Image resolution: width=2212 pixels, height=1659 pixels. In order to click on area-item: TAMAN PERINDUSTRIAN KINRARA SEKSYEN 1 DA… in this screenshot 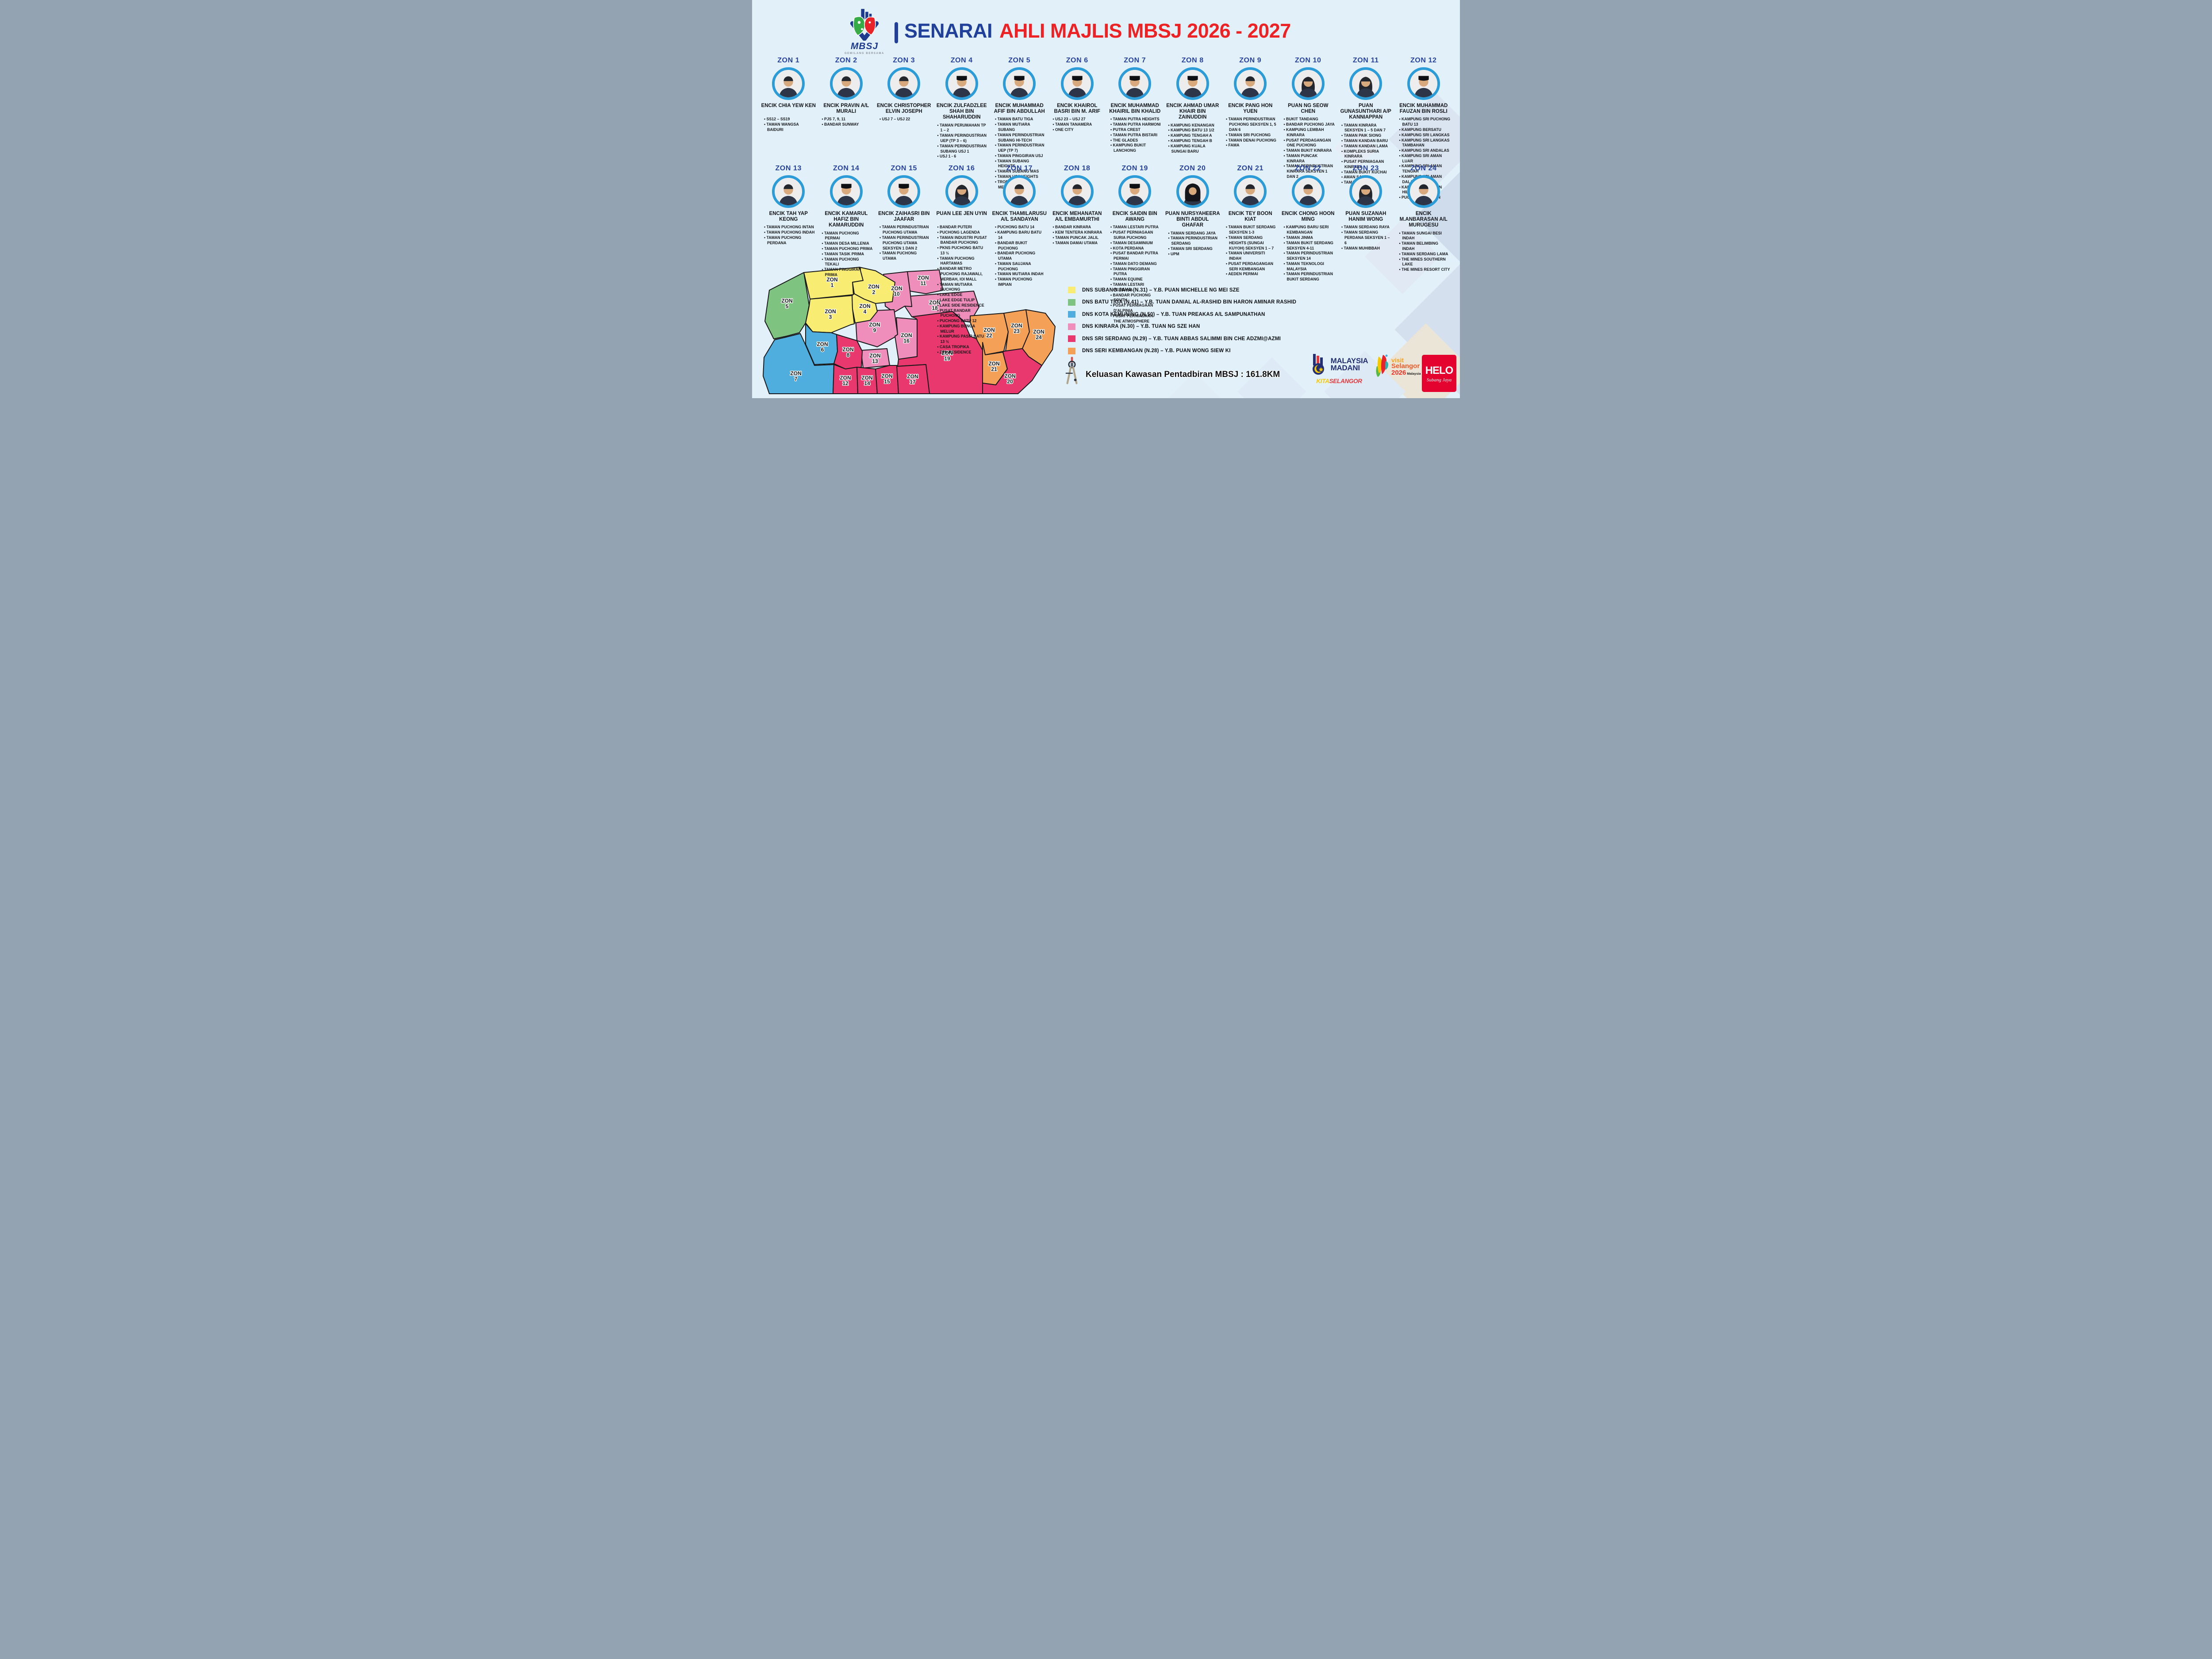, I will do `click(1309, 172)`.